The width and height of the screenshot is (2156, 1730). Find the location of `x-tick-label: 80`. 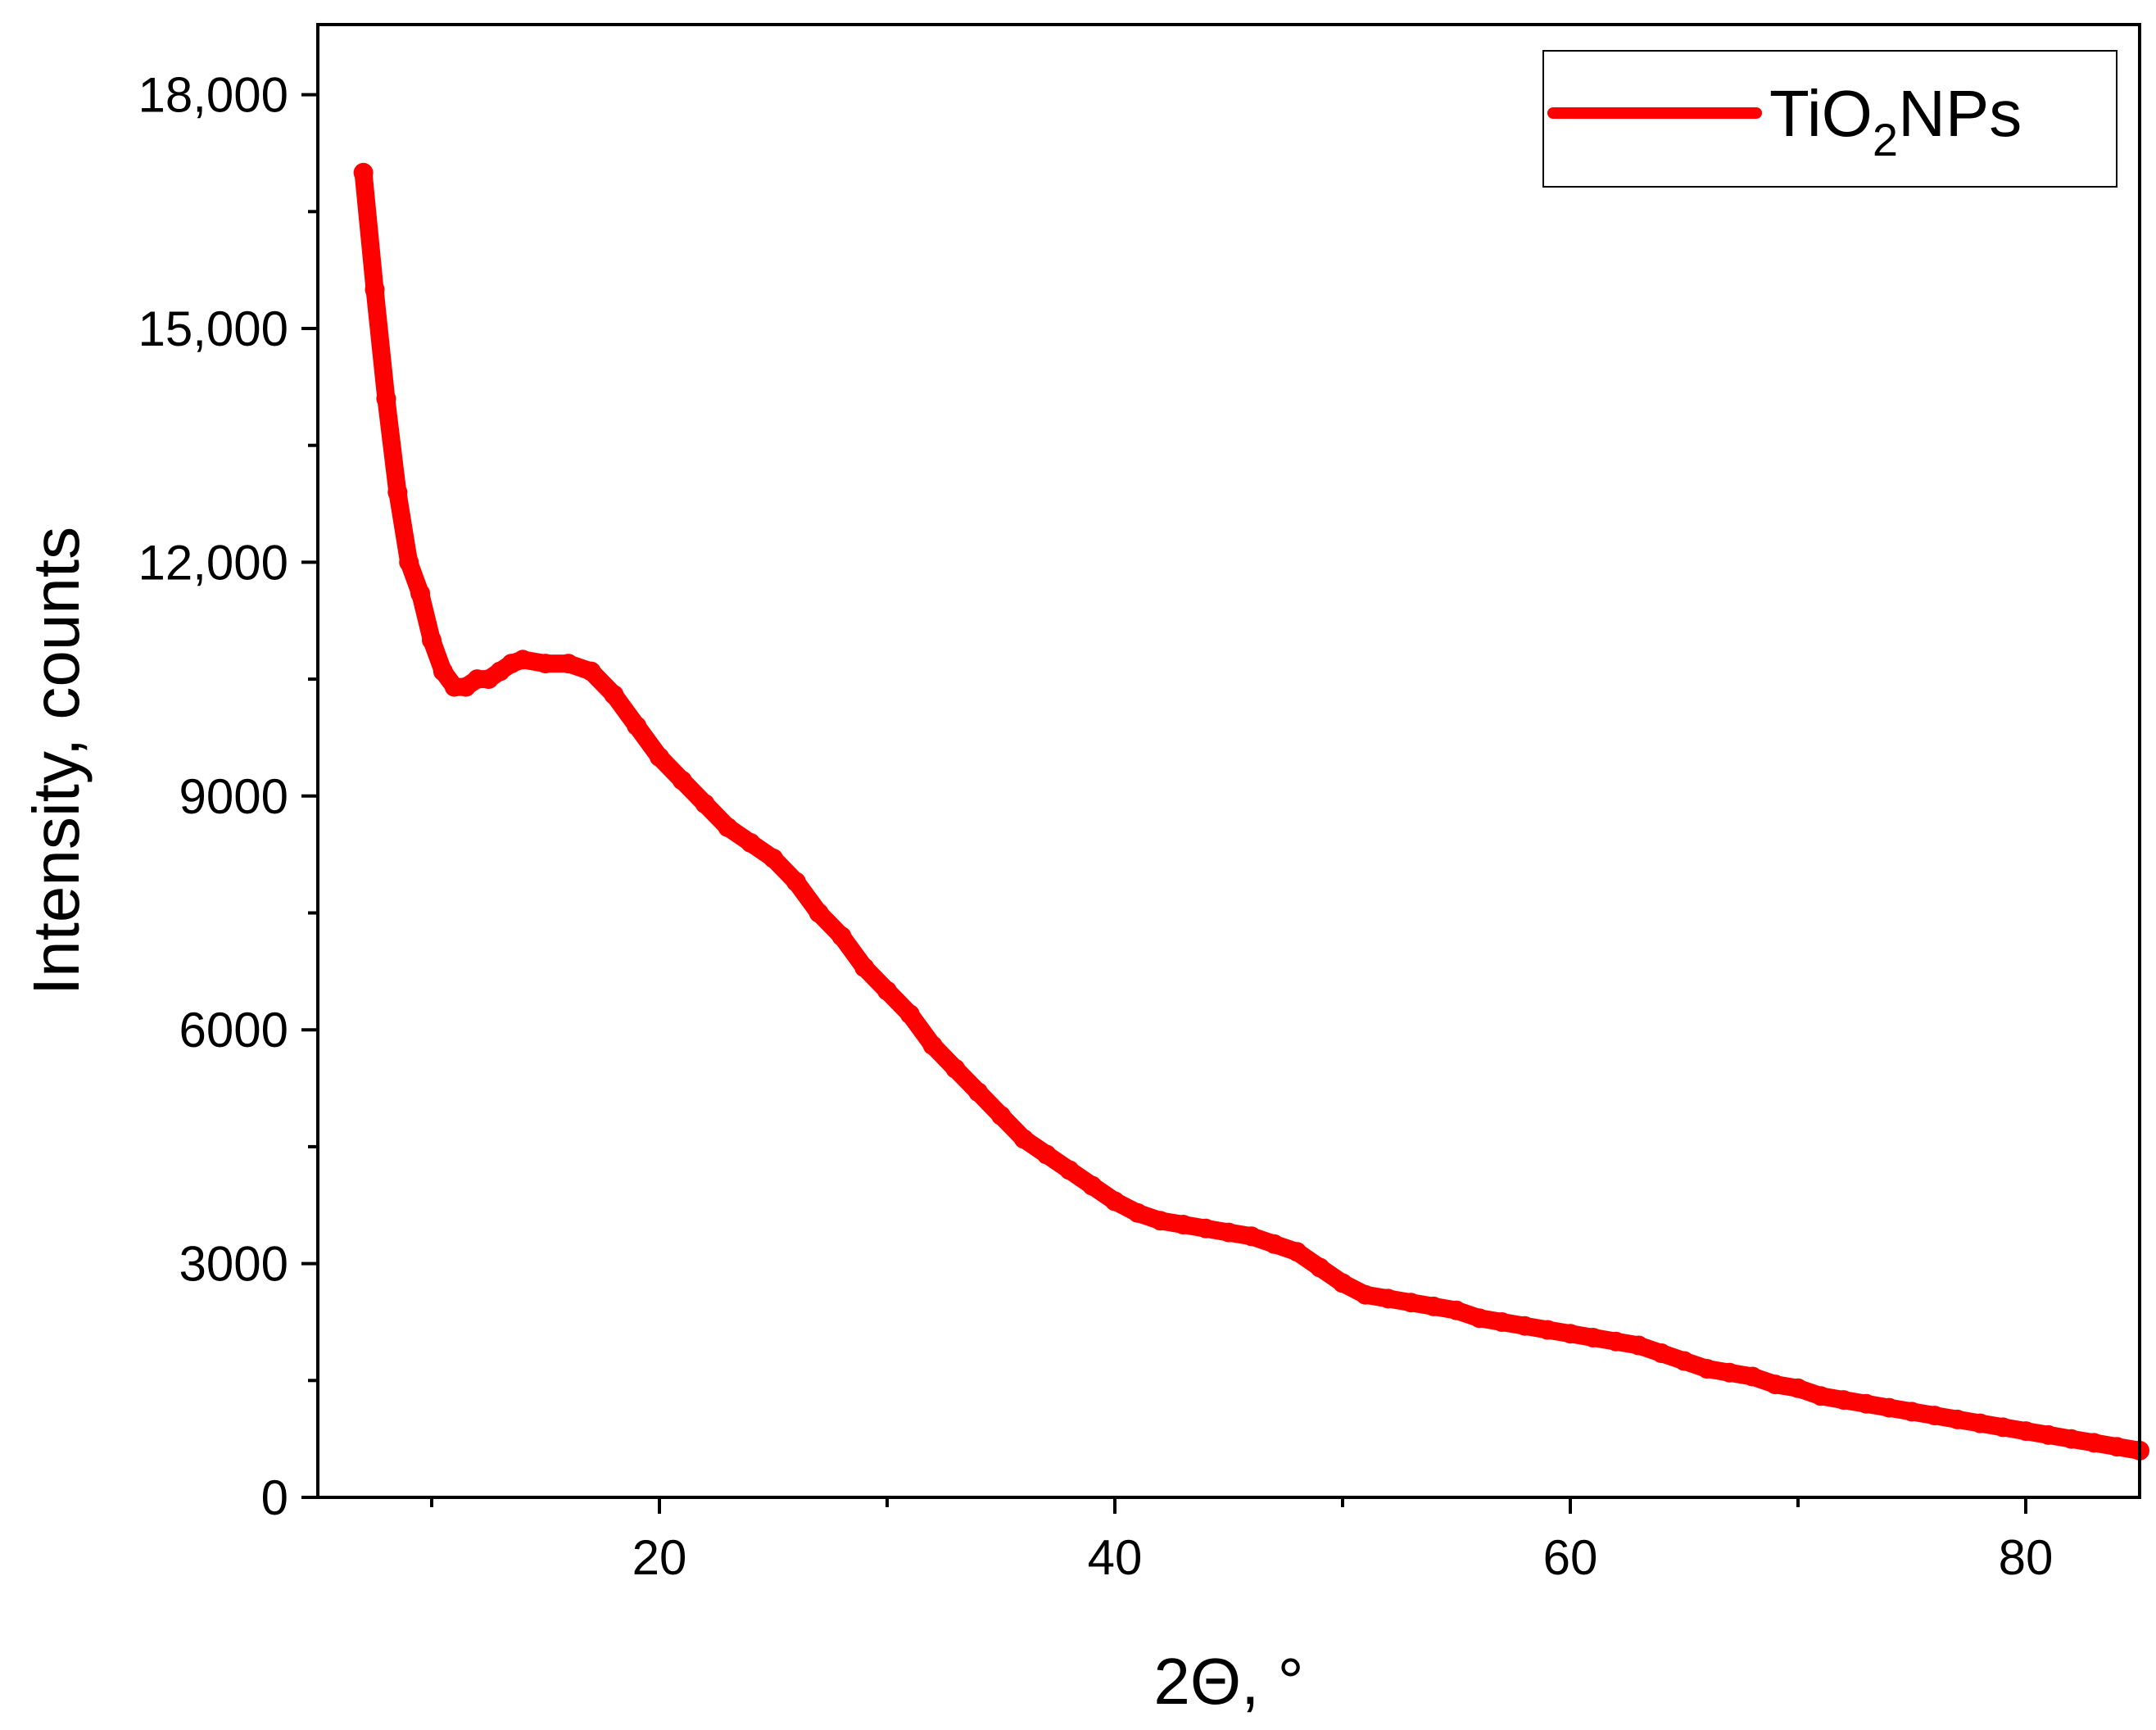

x-tick-label: 80 is located at coordinates (2026, 1557).